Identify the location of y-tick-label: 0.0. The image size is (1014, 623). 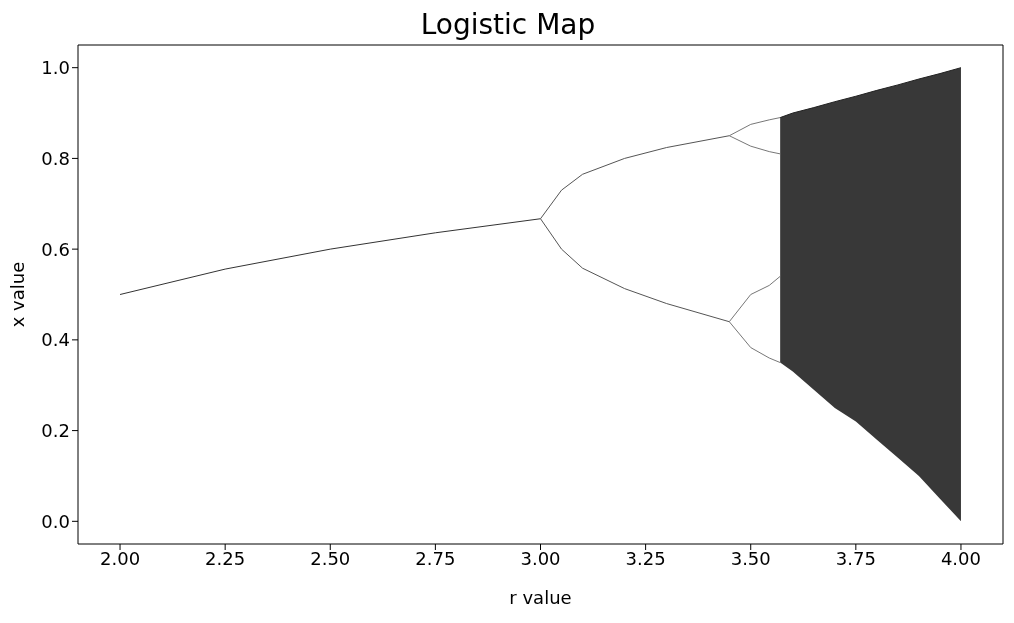
(55, 521).